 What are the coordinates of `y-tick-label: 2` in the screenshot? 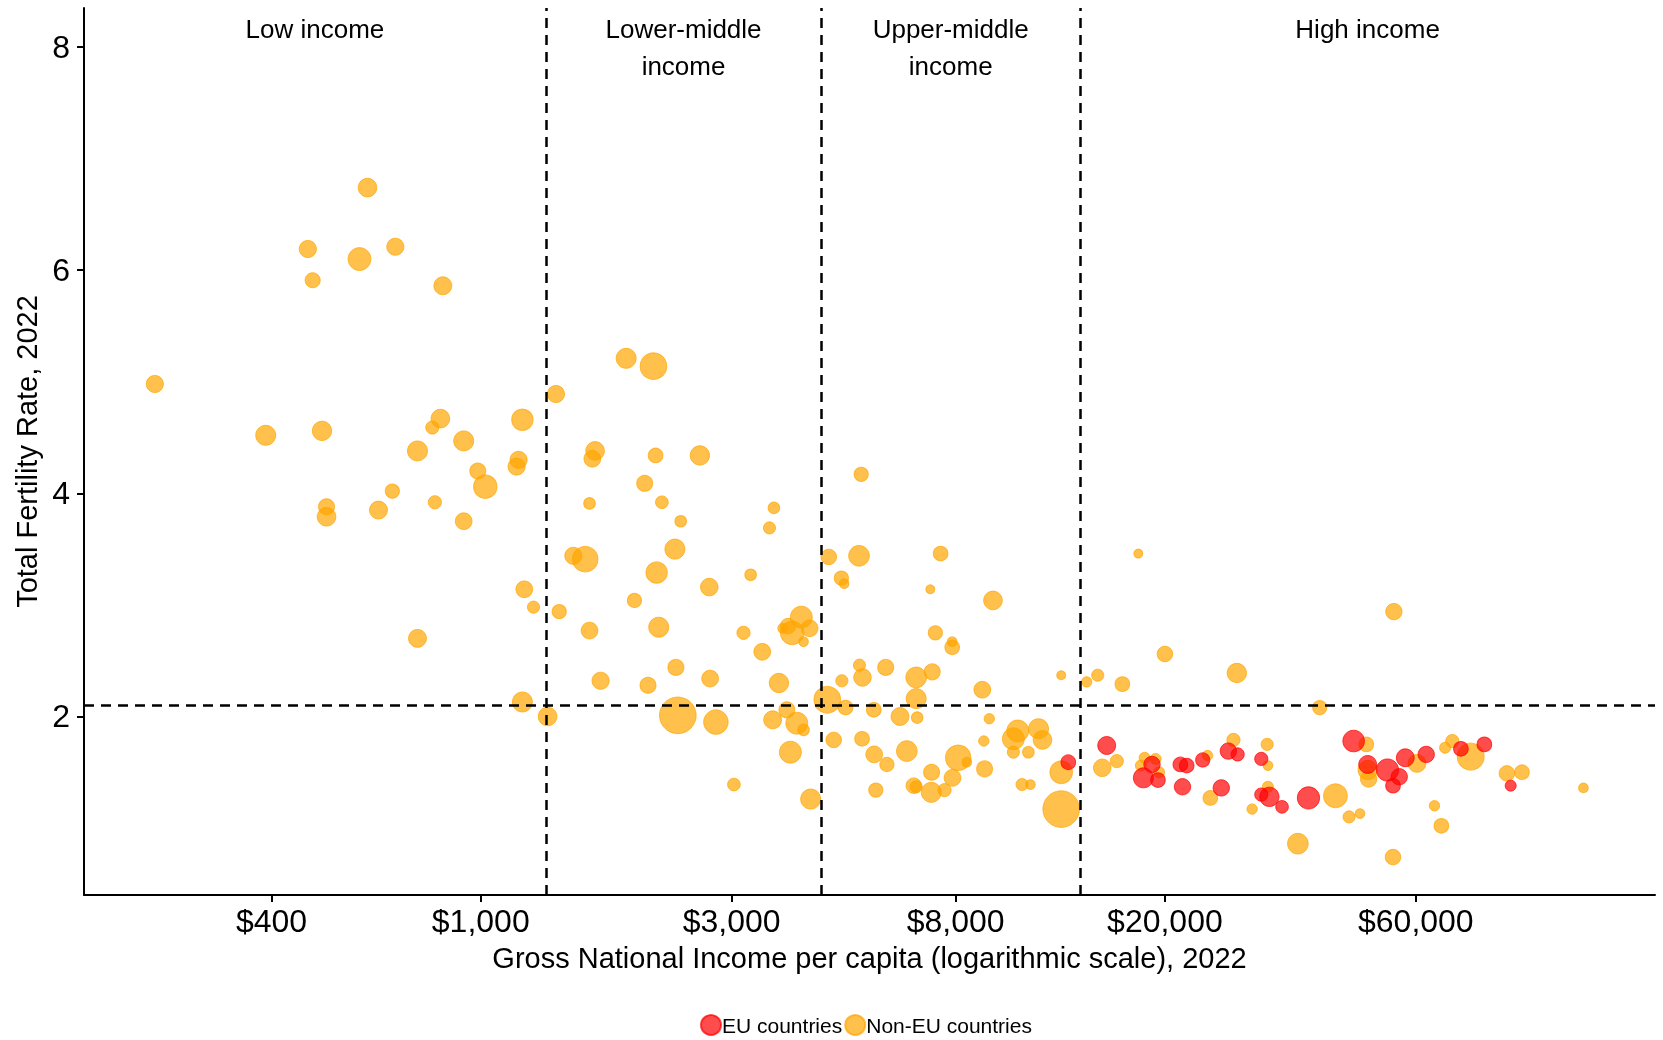 It's located at (61, 716).